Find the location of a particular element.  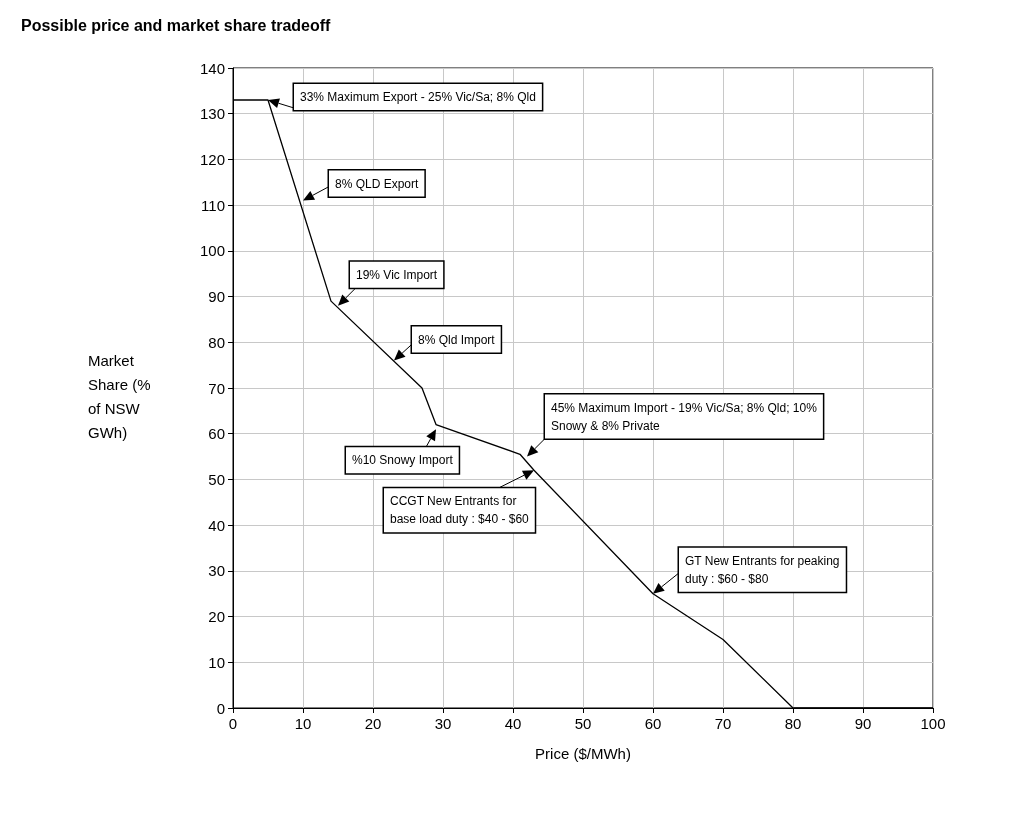

y-tick-label: 100 is located at coordinates (212, 251).